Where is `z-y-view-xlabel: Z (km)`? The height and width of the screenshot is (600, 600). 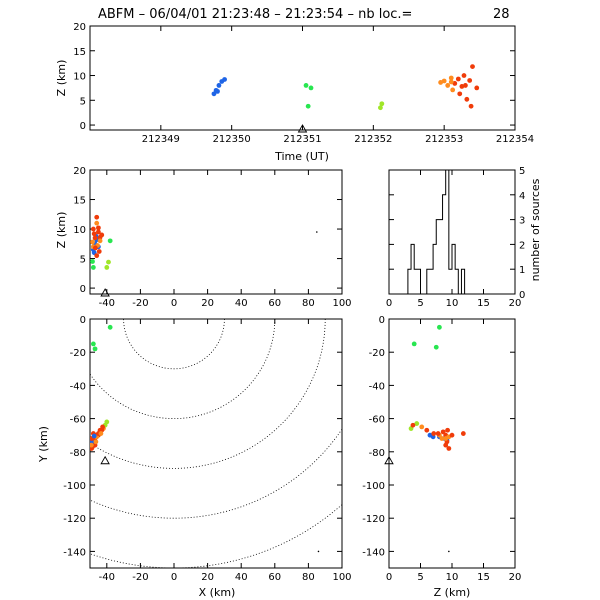
z-y-view-xlabel: Z (km) is located at coordinates (452, 592).